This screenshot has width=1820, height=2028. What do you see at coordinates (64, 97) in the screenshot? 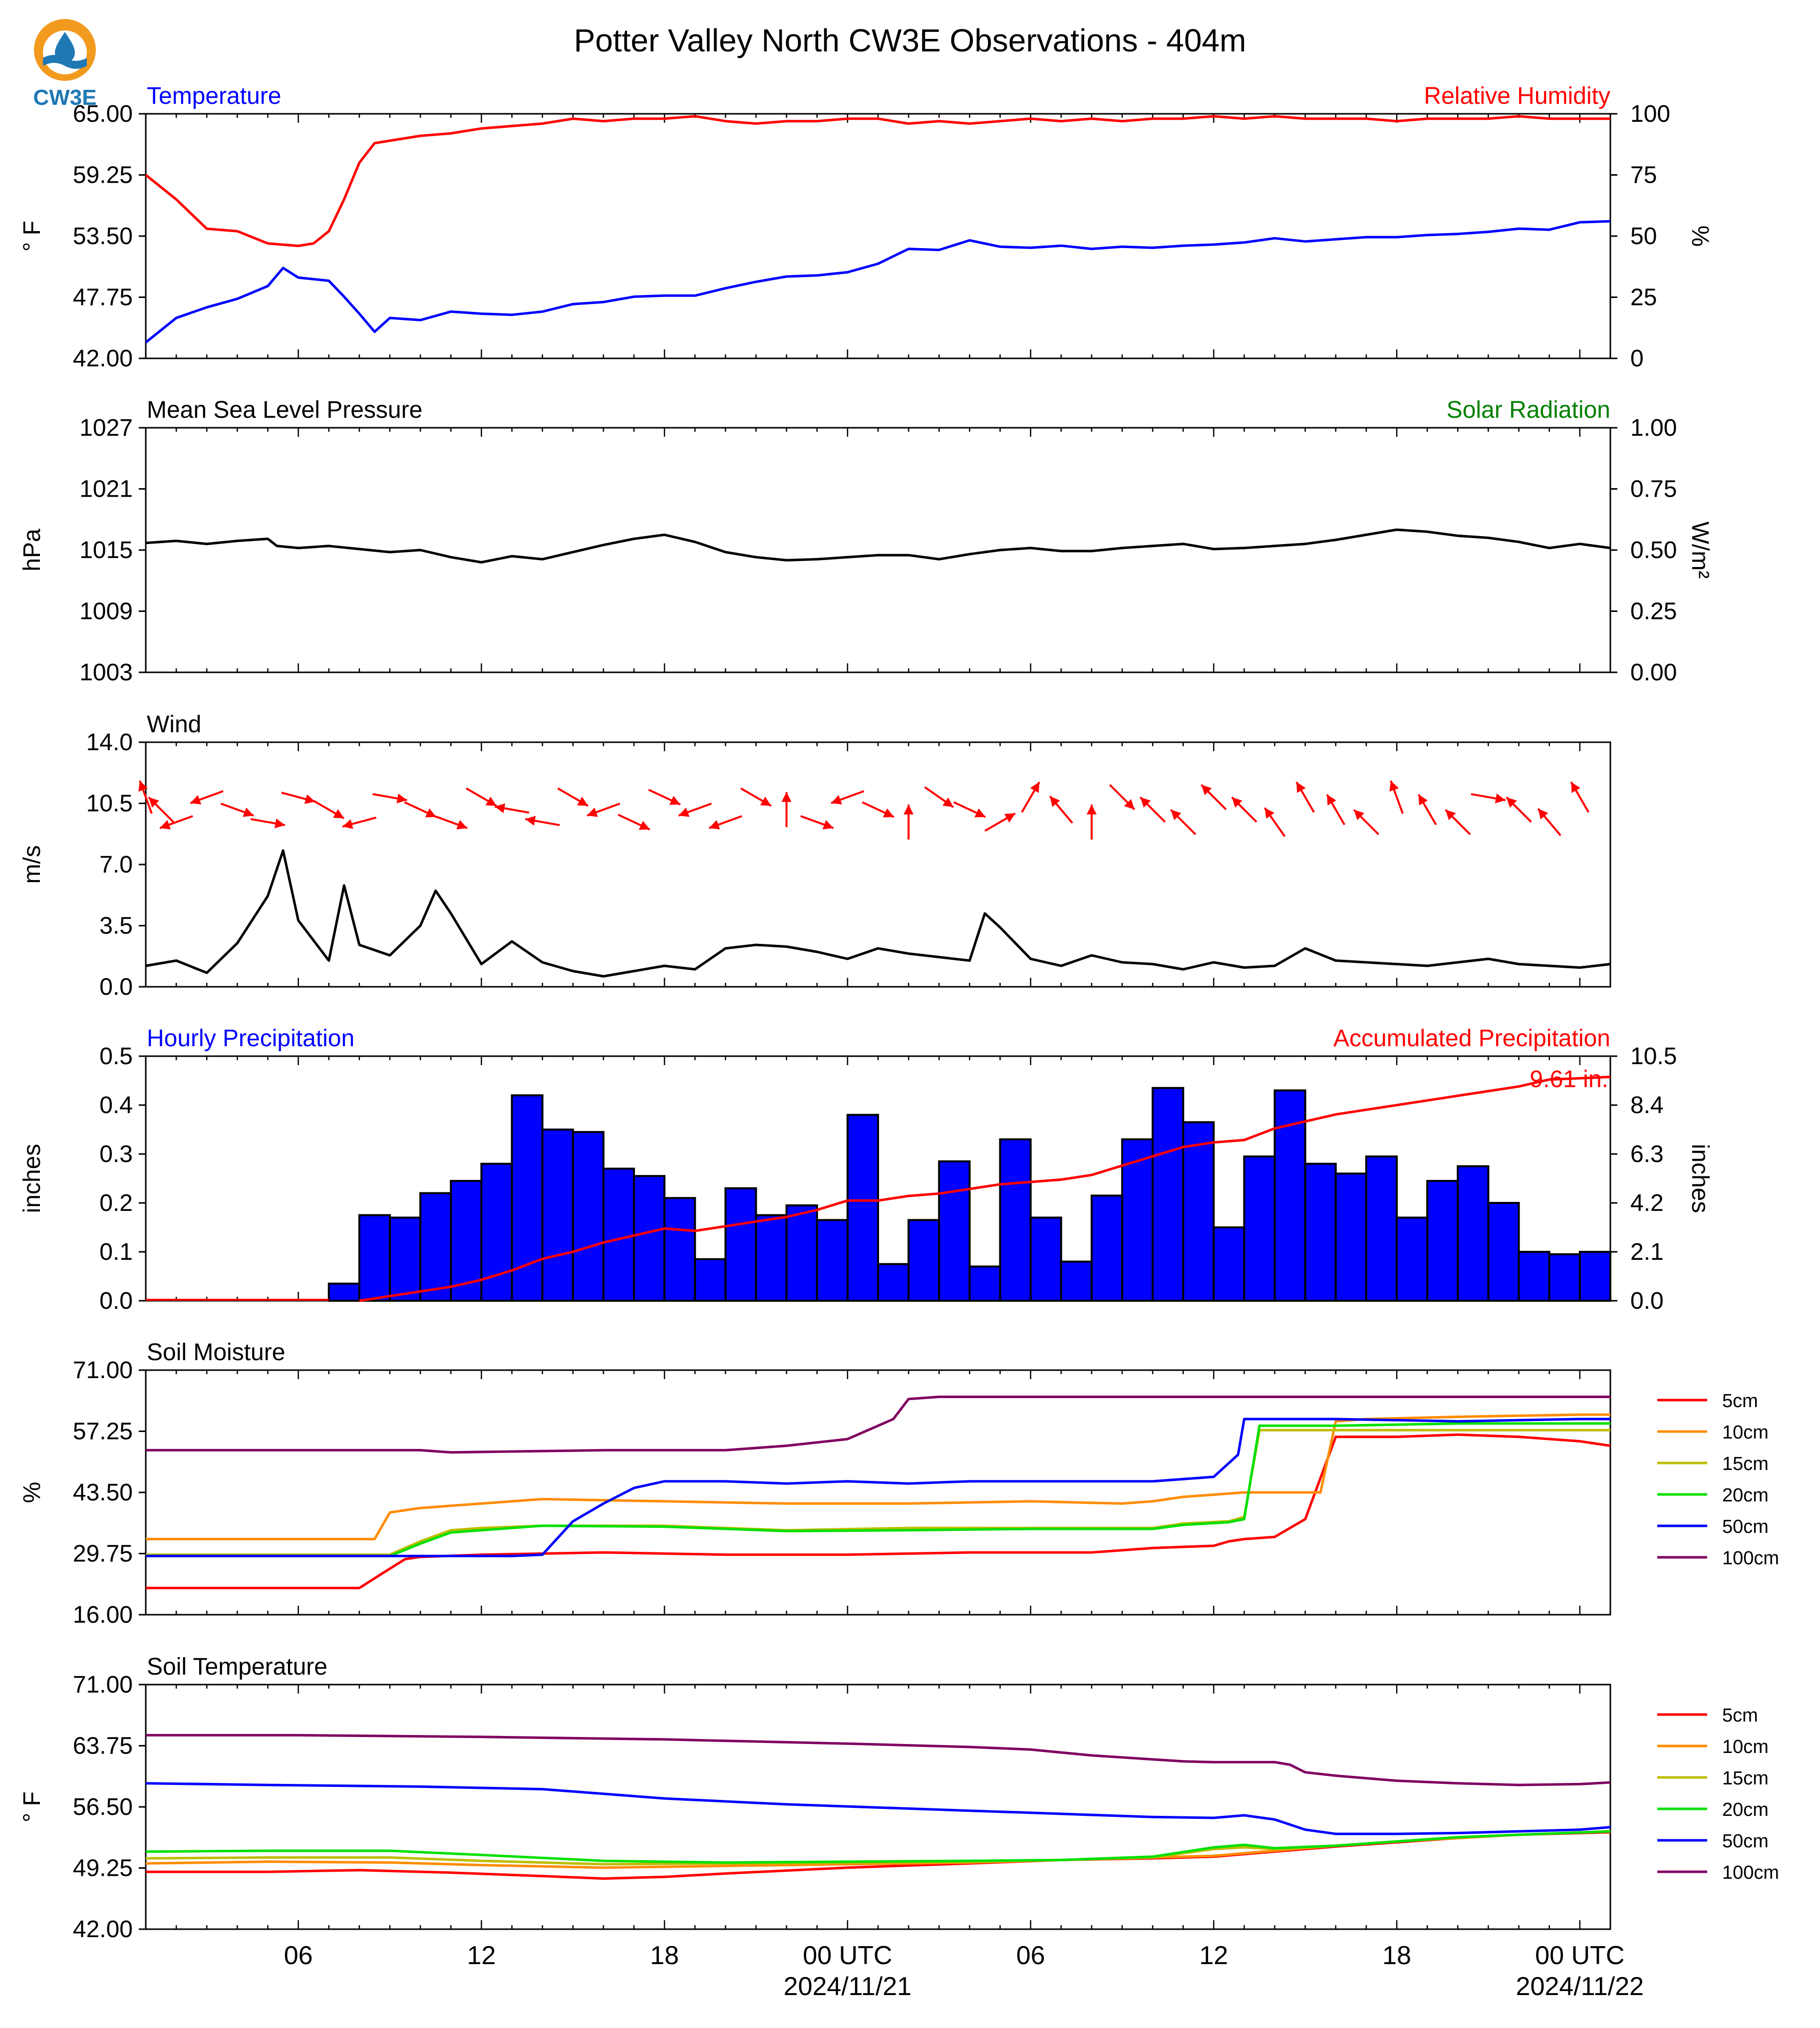
I see `logo-text: CW3E` at bounding box center [64, 97].